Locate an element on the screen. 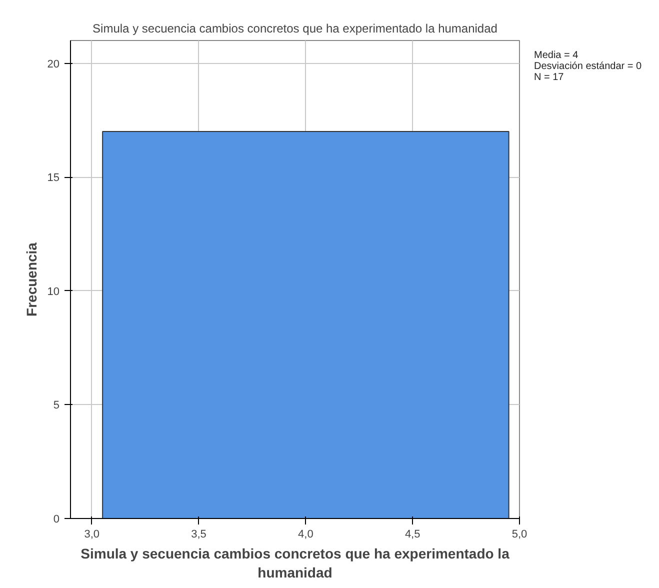 This screenshot has height=588, width=659. y-tick-label: 15 is located at coordinates (53, 178).